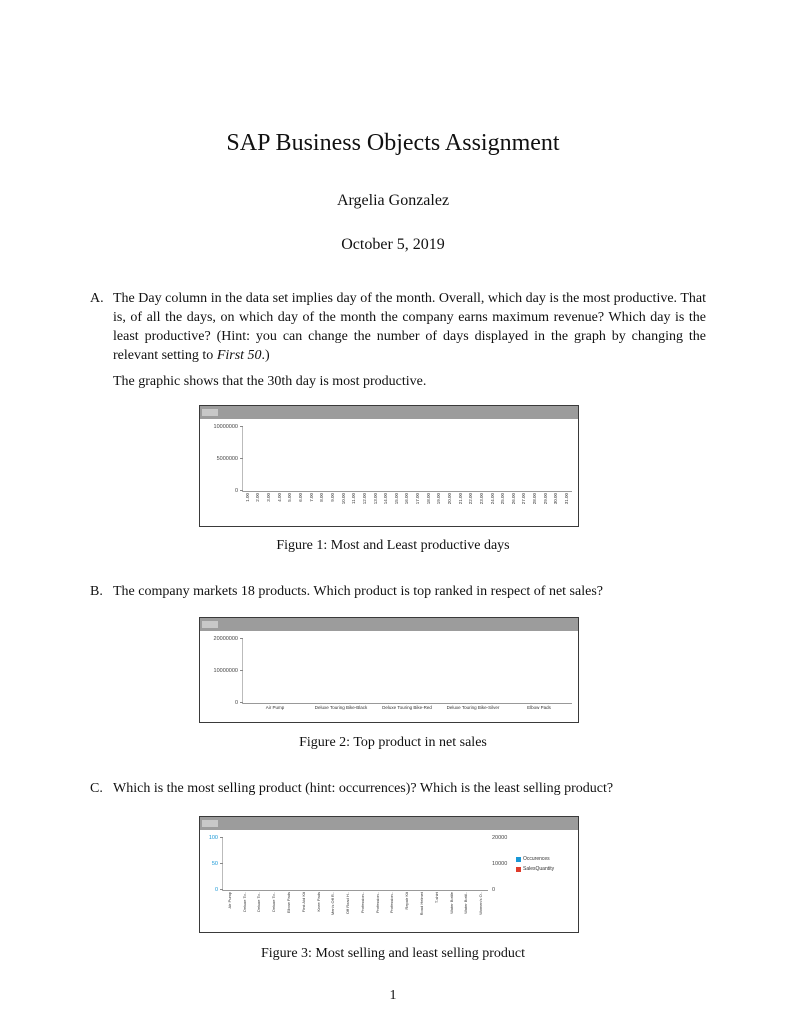  I want to click on y-tick-label: 0, so click(494, 890).